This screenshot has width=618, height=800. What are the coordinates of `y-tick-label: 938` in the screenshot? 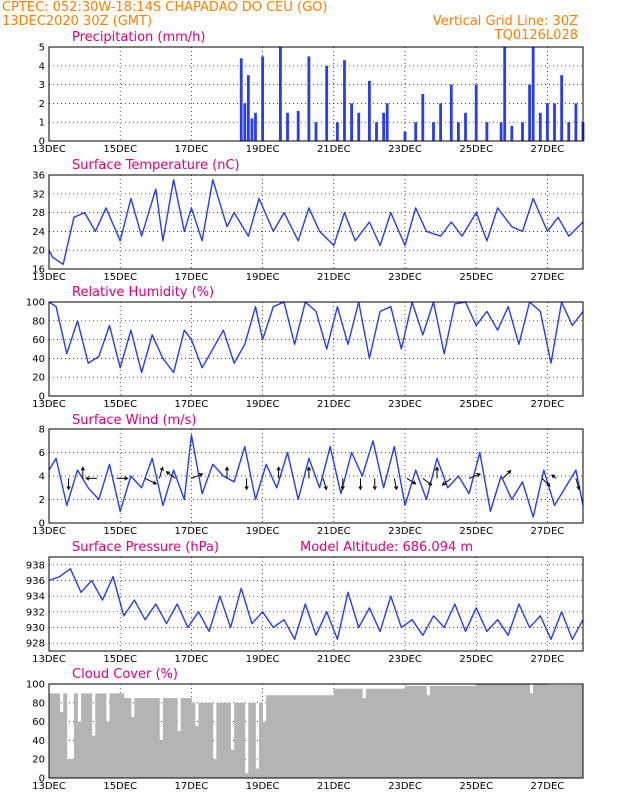 It's located at (35, 565).